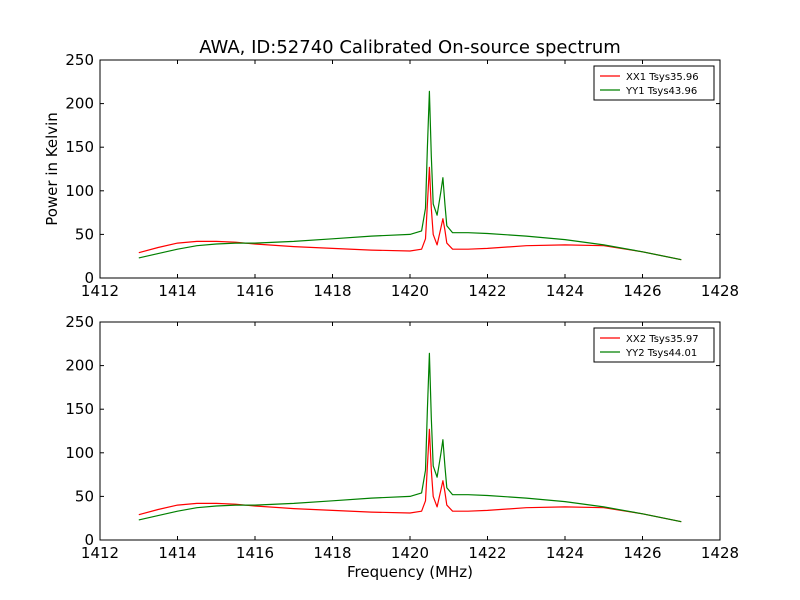 This screenshot has width=800, height=600. I want to click on y-axis-label: Power in Kelvin, so click(52, 169).